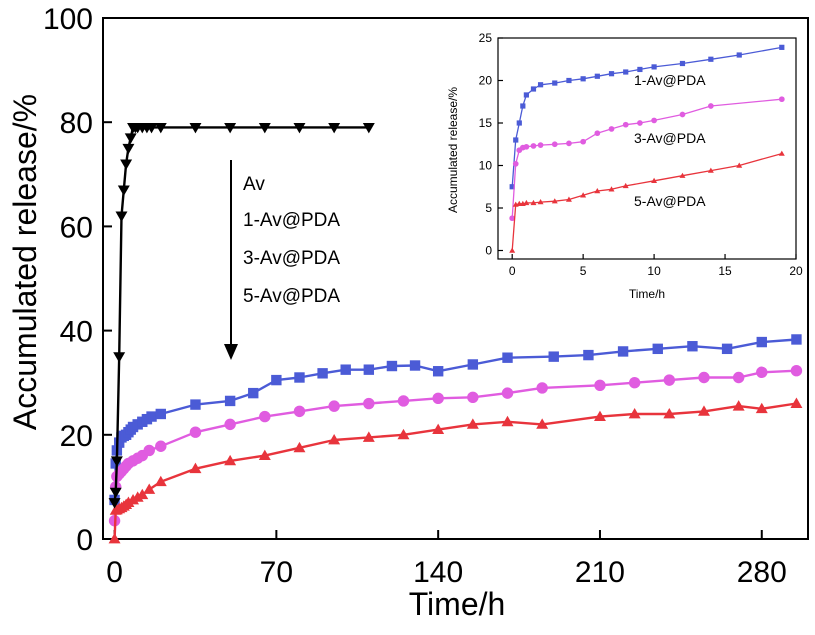 The image size is (815, 635). Describe the element at coordinates (76, 436) in the screenshot. I see `main-y-tick-label: 20` at that location.